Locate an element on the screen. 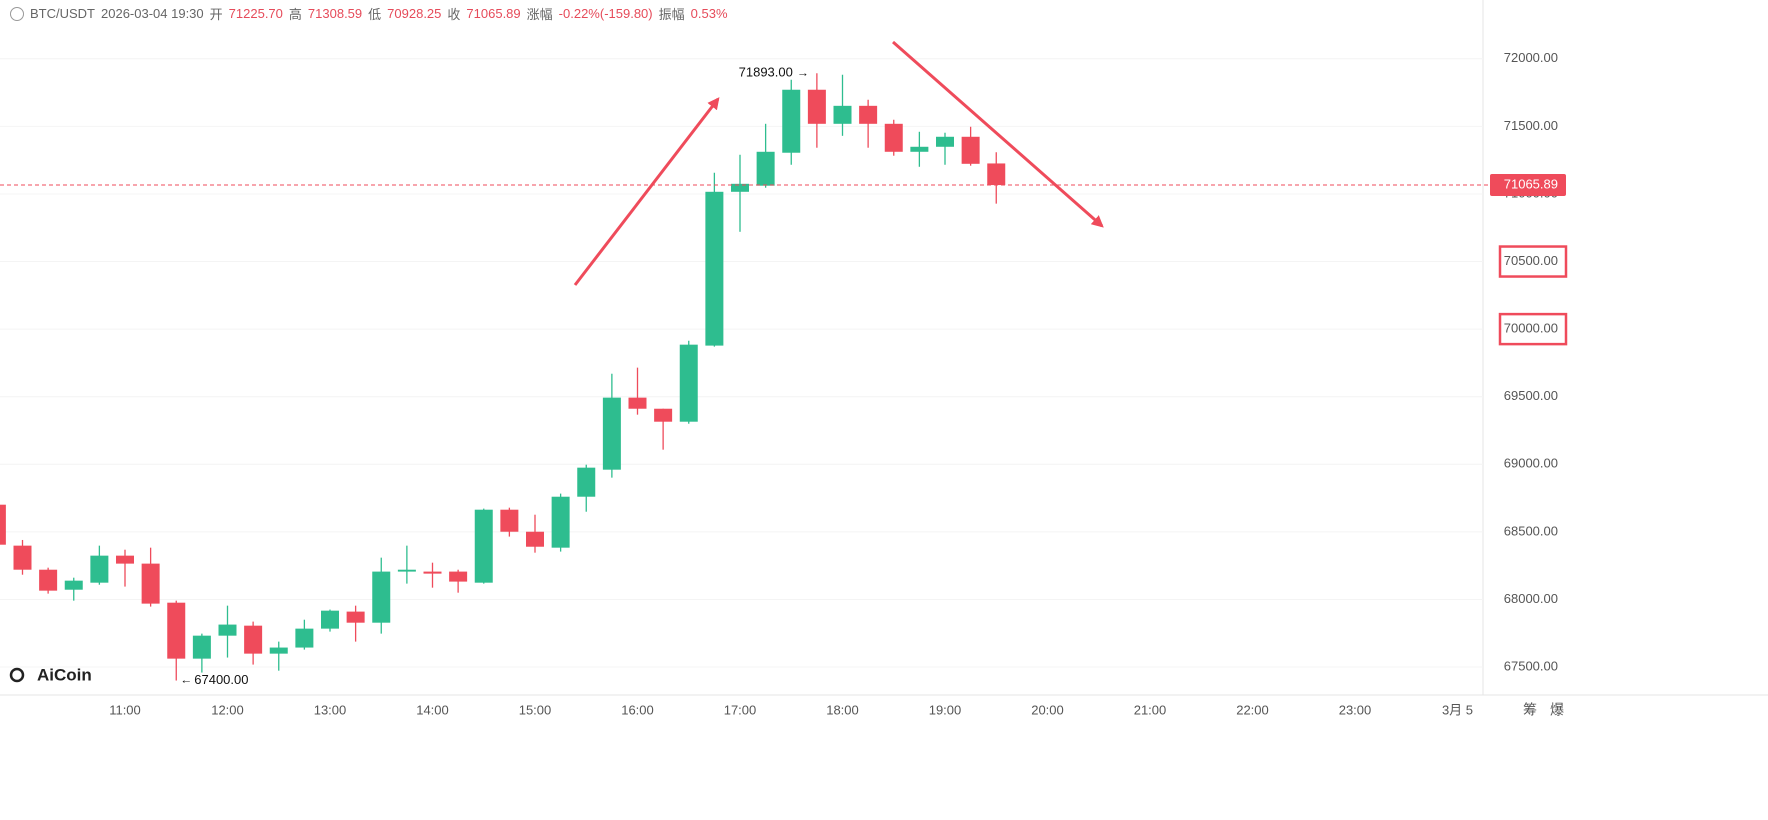  side-label: 爆 is located at coordinates (1557, 710).